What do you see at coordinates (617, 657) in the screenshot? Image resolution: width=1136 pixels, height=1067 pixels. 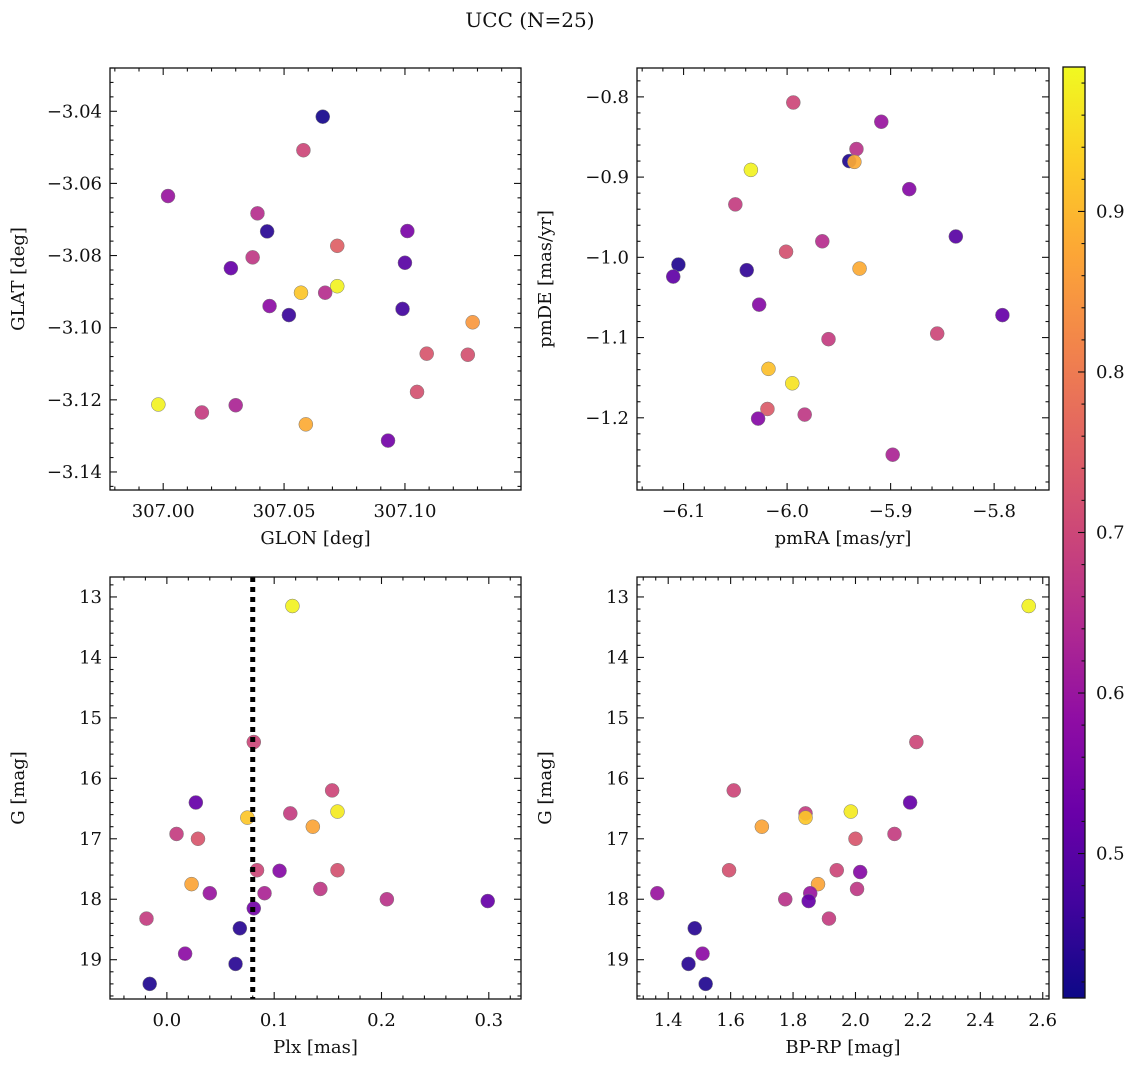 I see `y-tick-label: 14` at bounding box center [617, 657].